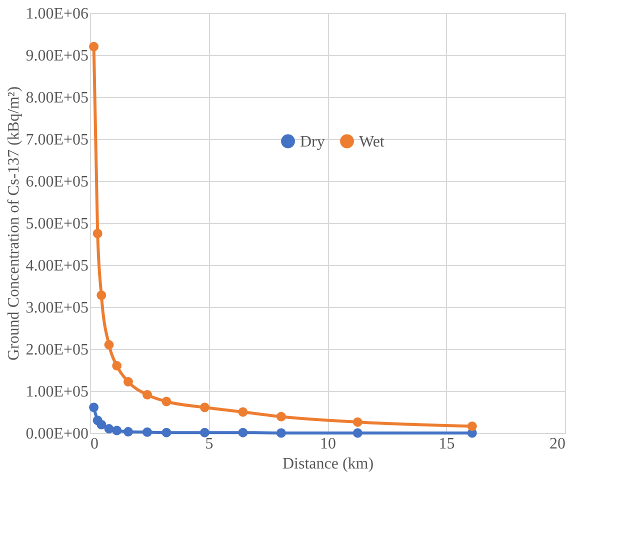 The height and width of the screenshot is (542, 635). What do you see at coordinates (57, 182) in the screenshot?
I see `y-tick-label: 6.00E+05` at bounding box center [57, 182].